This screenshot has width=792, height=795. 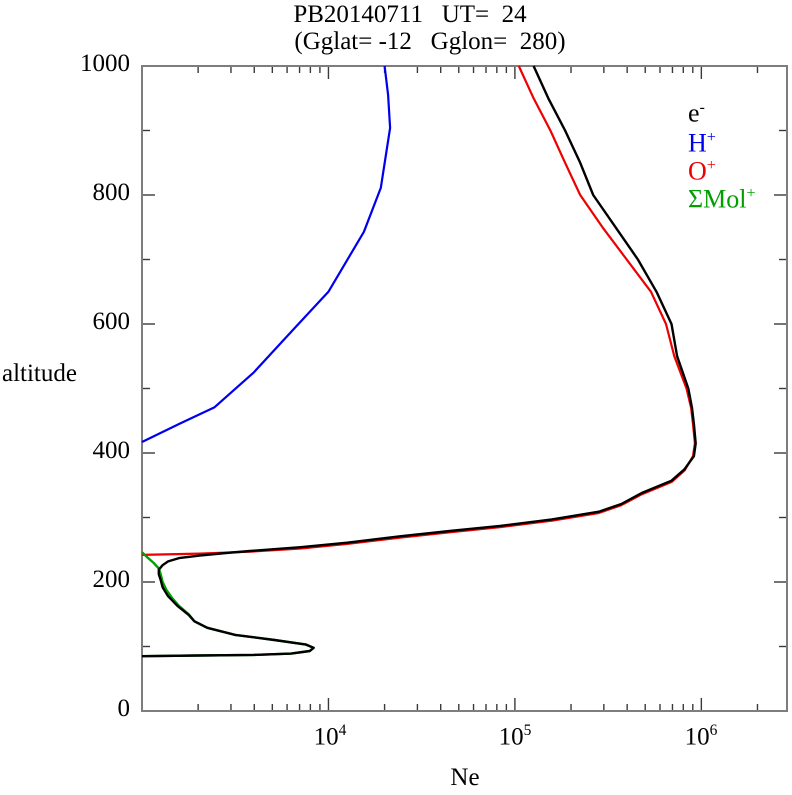 I want to click on y-tick-label: 600, so click(x=111, y=321).